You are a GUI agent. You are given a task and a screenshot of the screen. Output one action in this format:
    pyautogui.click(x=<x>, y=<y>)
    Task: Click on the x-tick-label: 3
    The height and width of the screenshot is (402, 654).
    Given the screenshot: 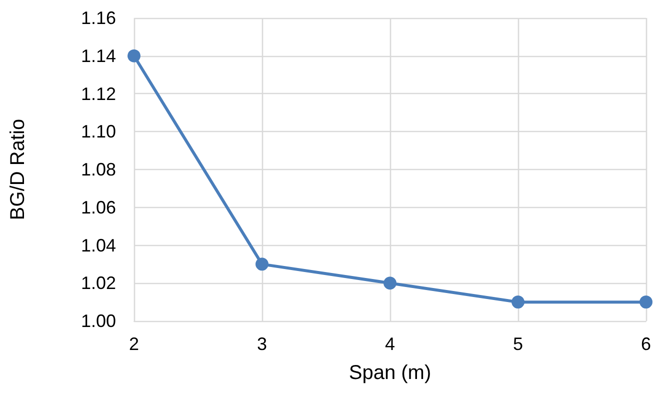 What is the action you would take?
    pyautogui.click(x=262, y=344)
    